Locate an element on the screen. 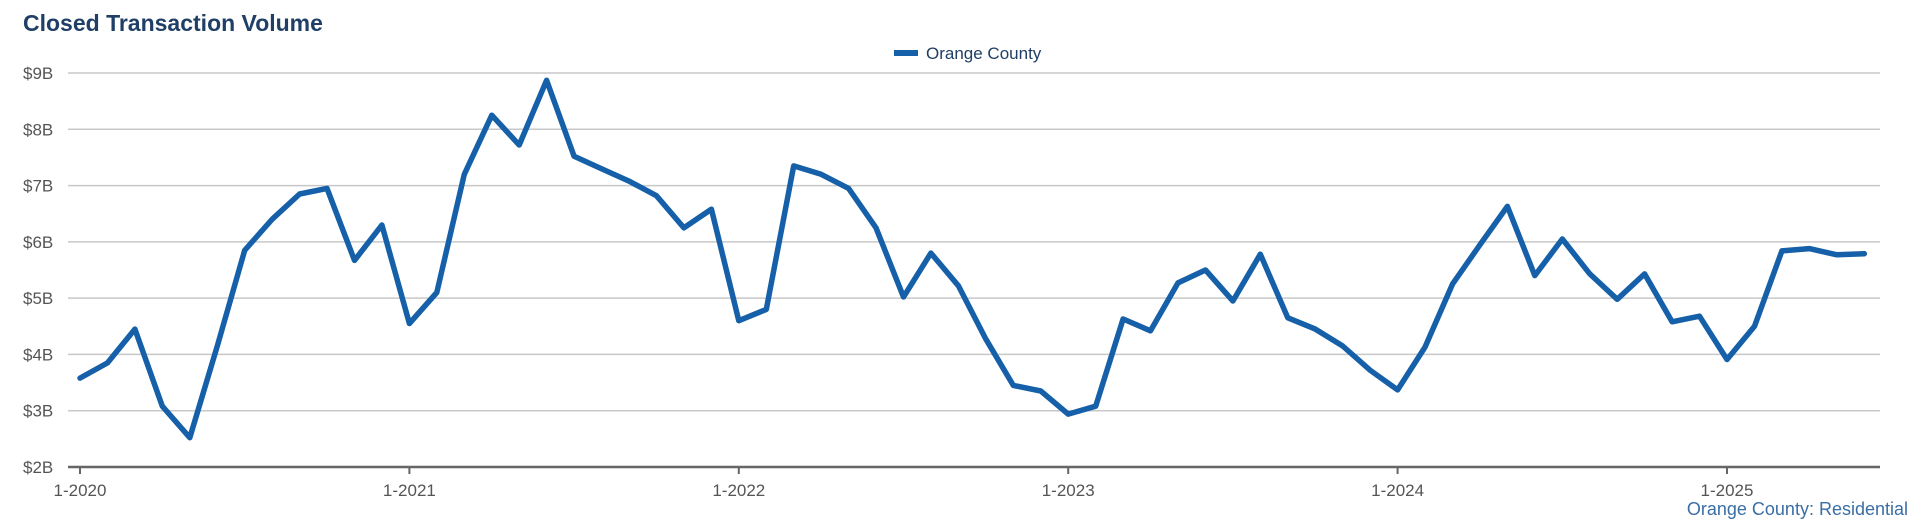  y-axis-tick-labels: $2B $3B $4B $5B $6B $7B $8B $9B is located at coordinates (38, 270).